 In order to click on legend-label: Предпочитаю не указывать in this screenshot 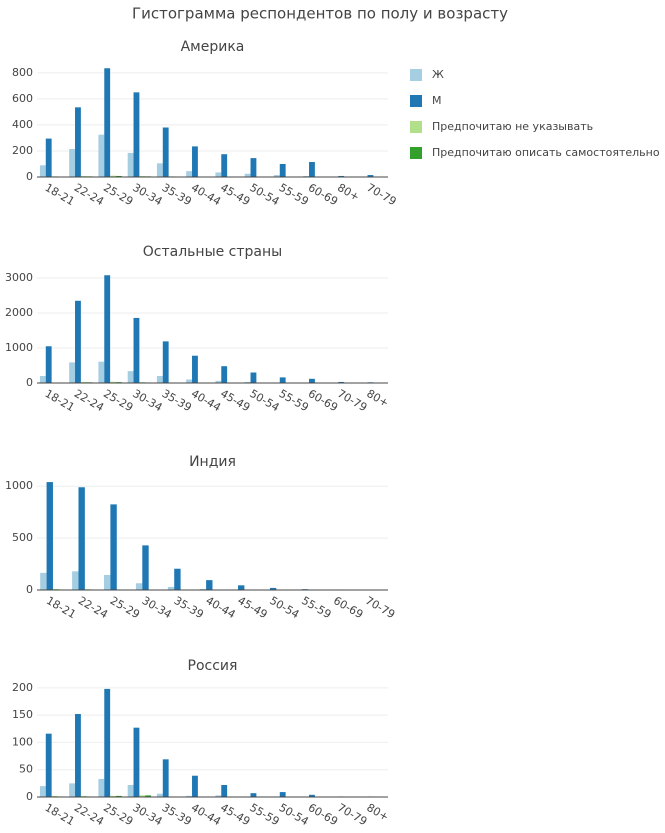, I will do `click(512, 126)`.